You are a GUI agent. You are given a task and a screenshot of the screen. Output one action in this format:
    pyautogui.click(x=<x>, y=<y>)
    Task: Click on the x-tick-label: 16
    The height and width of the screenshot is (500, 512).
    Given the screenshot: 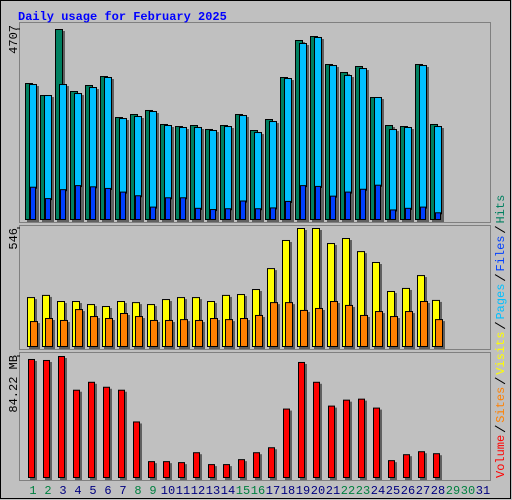 What is the action you would take?
    pyautogui.click(x=258, y=491)
    